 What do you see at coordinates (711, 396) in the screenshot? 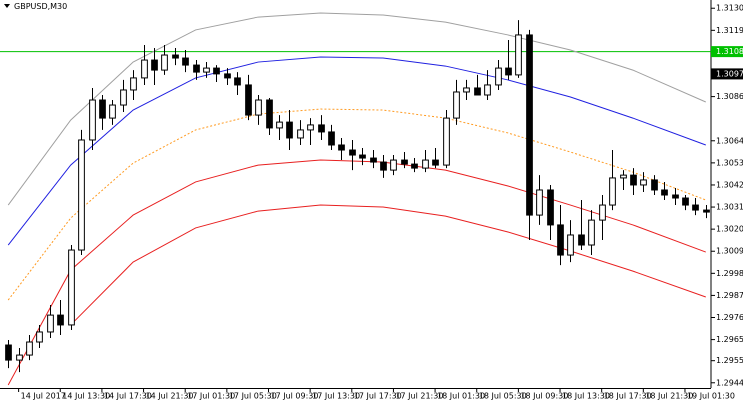
I see `x-tick-label: 19 Jul 01:30` at bounding box center [711, 396].